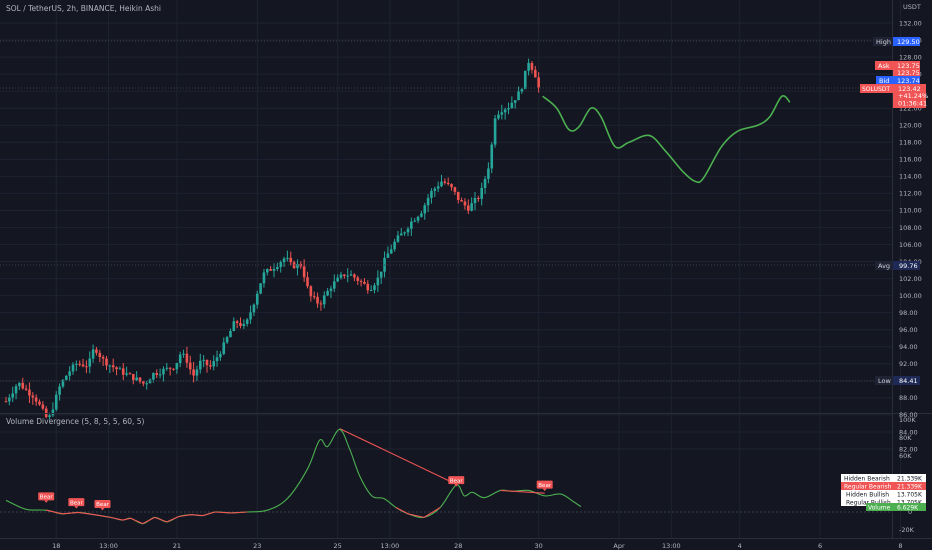 Image resolution: width=932 pixels, height=550 pixels. I want to click on indicator-tick-label: -20K, so click(907, 530).